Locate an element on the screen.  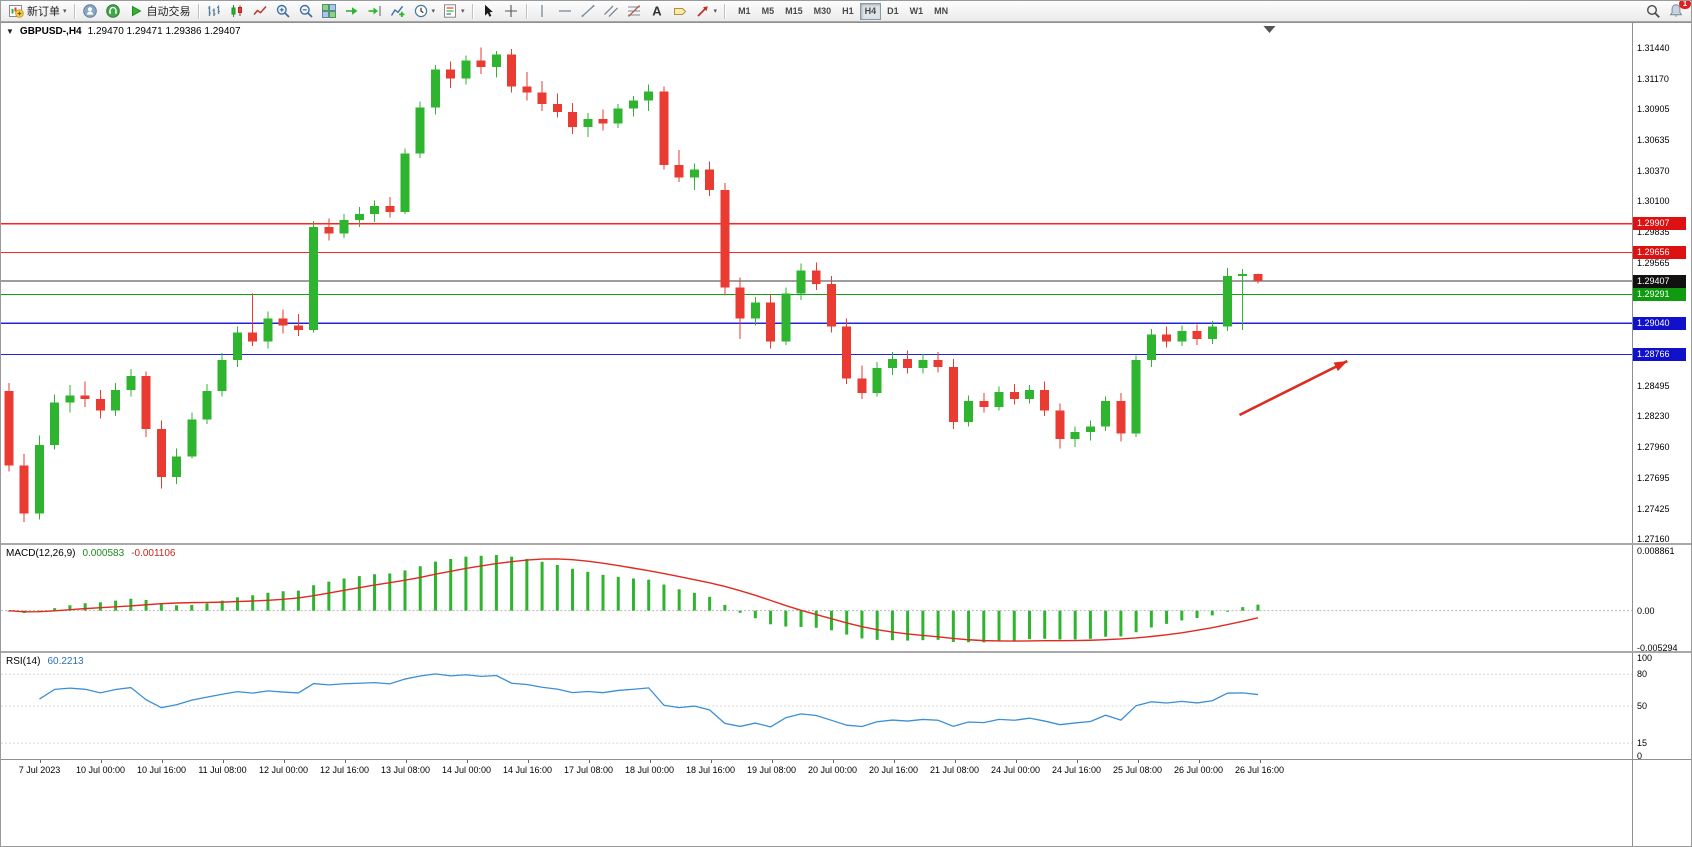
timeframe-button-m1: M1 is located at coordinates (744, 11).